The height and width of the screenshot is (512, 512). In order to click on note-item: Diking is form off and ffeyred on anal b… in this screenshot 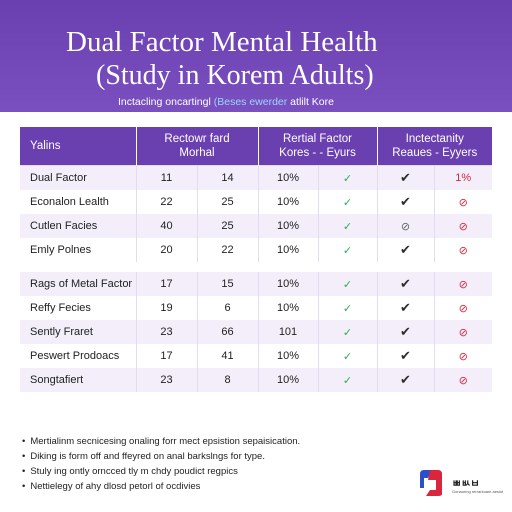, I will do `click(161, 456)`.